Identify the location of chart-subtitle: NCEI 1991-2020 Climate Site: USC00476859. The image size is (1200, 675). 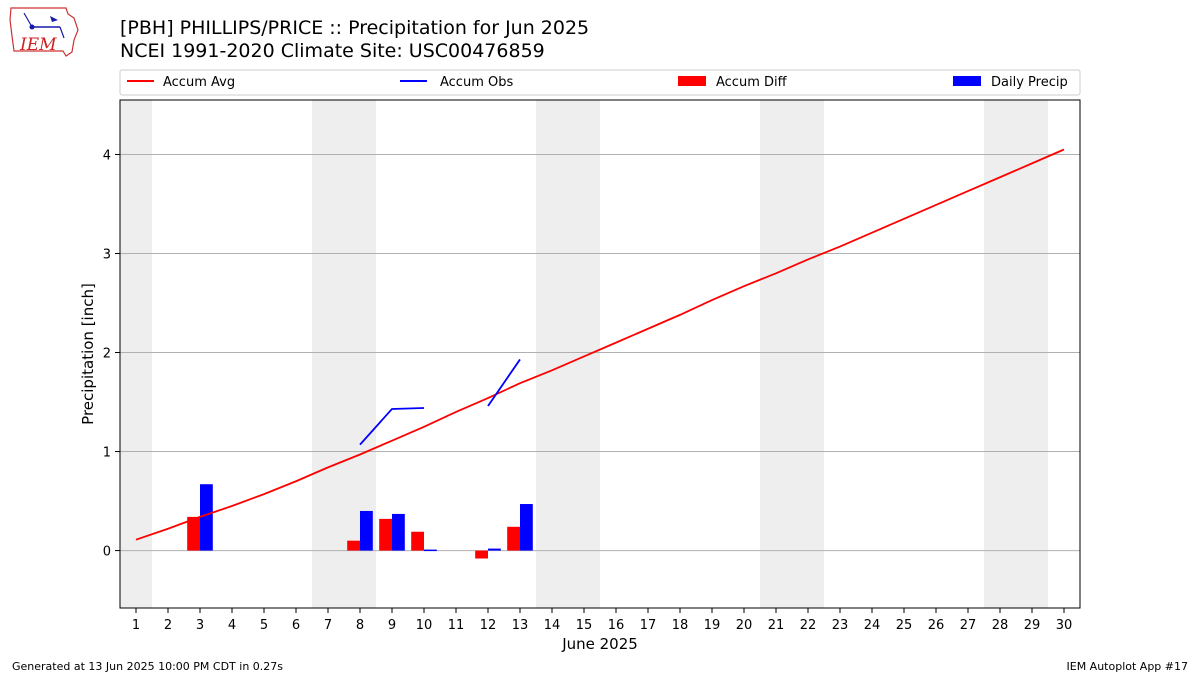
(332, 51).